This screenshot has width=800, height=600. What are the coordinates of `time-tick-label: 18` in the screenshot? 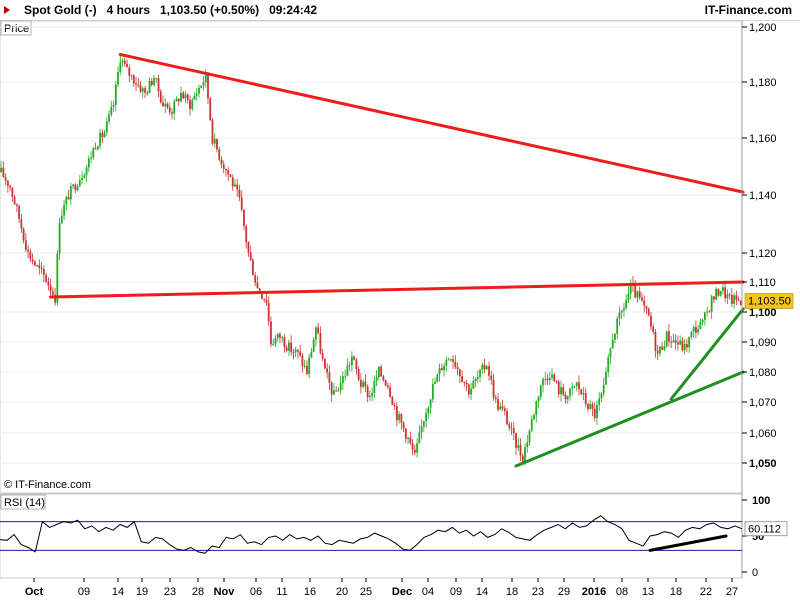 It's located at (676, 592).